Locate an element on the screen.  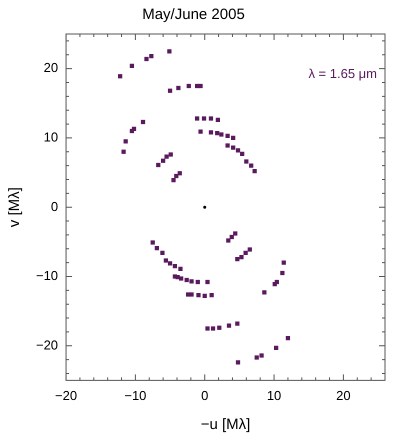
x-axis-title: −u [Mλ] is located at coordinates (225, 425).